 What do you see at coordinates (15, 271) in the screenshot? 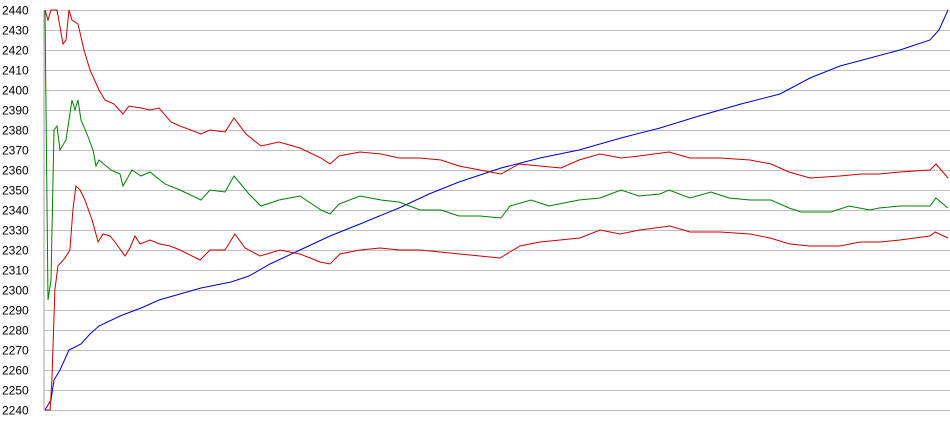
I see `y-tick-label: 2310` at bounding box center [15, 271].